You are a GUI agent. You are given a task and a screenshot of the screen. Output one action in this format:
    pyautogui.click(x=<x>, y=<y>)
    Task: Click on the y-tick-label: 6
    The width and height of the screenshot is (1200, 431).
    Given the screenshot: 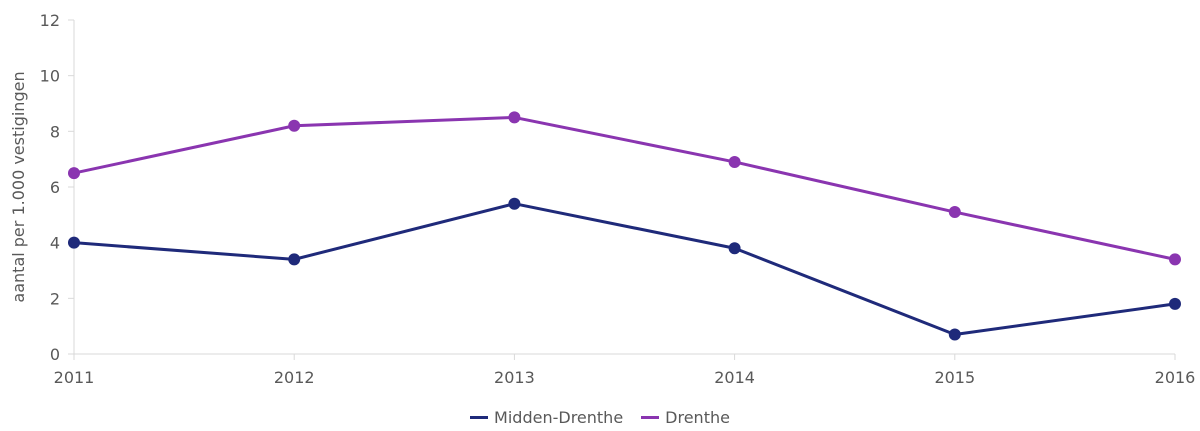 What is the action you would take?
    pyautogui.click(x=55, y=187)
    